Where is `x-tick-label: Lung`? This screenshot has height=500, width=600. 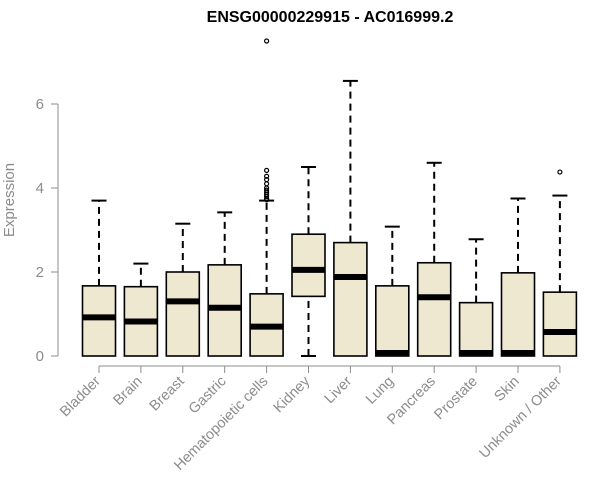
x-tick-label: Lung is located at coordinates (380, 391).